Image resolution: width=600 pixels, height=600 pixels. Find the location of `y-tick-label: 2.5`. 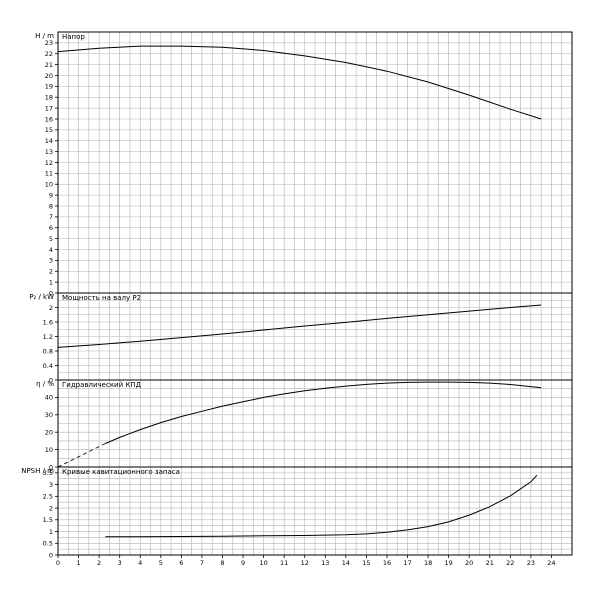

y-tick-label: 2.5 is located at coordinates (48, 497).